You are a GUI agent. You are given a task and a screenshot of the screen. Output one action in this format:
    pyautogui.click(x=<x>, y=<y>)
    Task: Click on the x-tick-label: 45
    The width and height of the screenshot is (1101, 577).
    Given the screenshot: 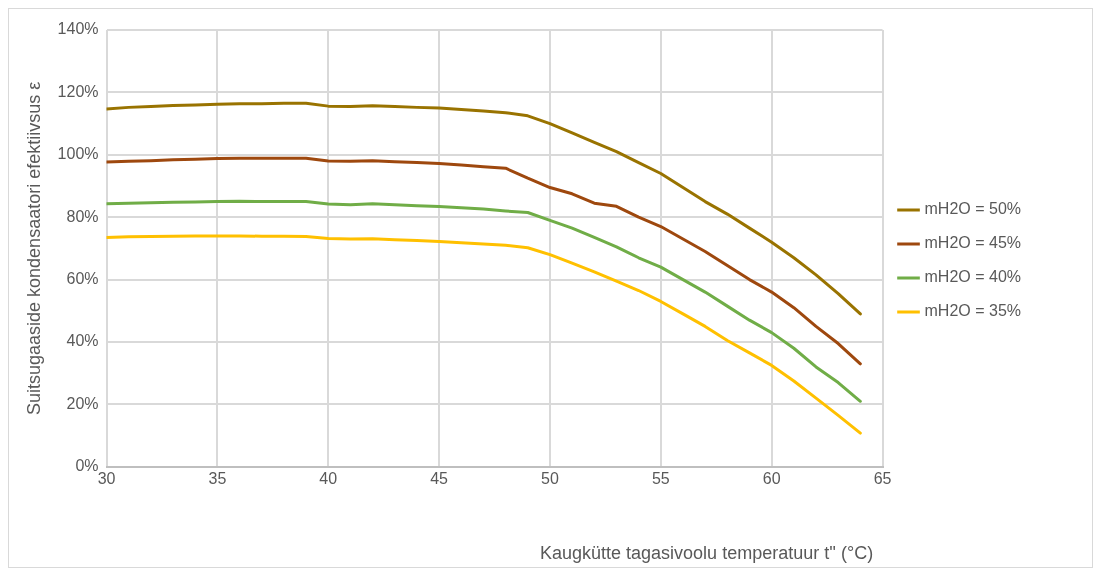 What is the action you would take?
    pyautogui.click(x=439, y=478)
    